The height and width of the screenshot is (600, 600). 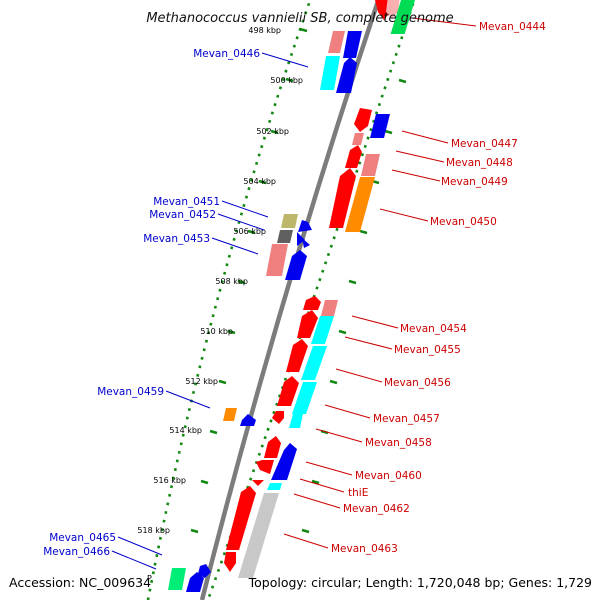 I want to click on tick-label: 502 kbp, so click(x=272, y=131).